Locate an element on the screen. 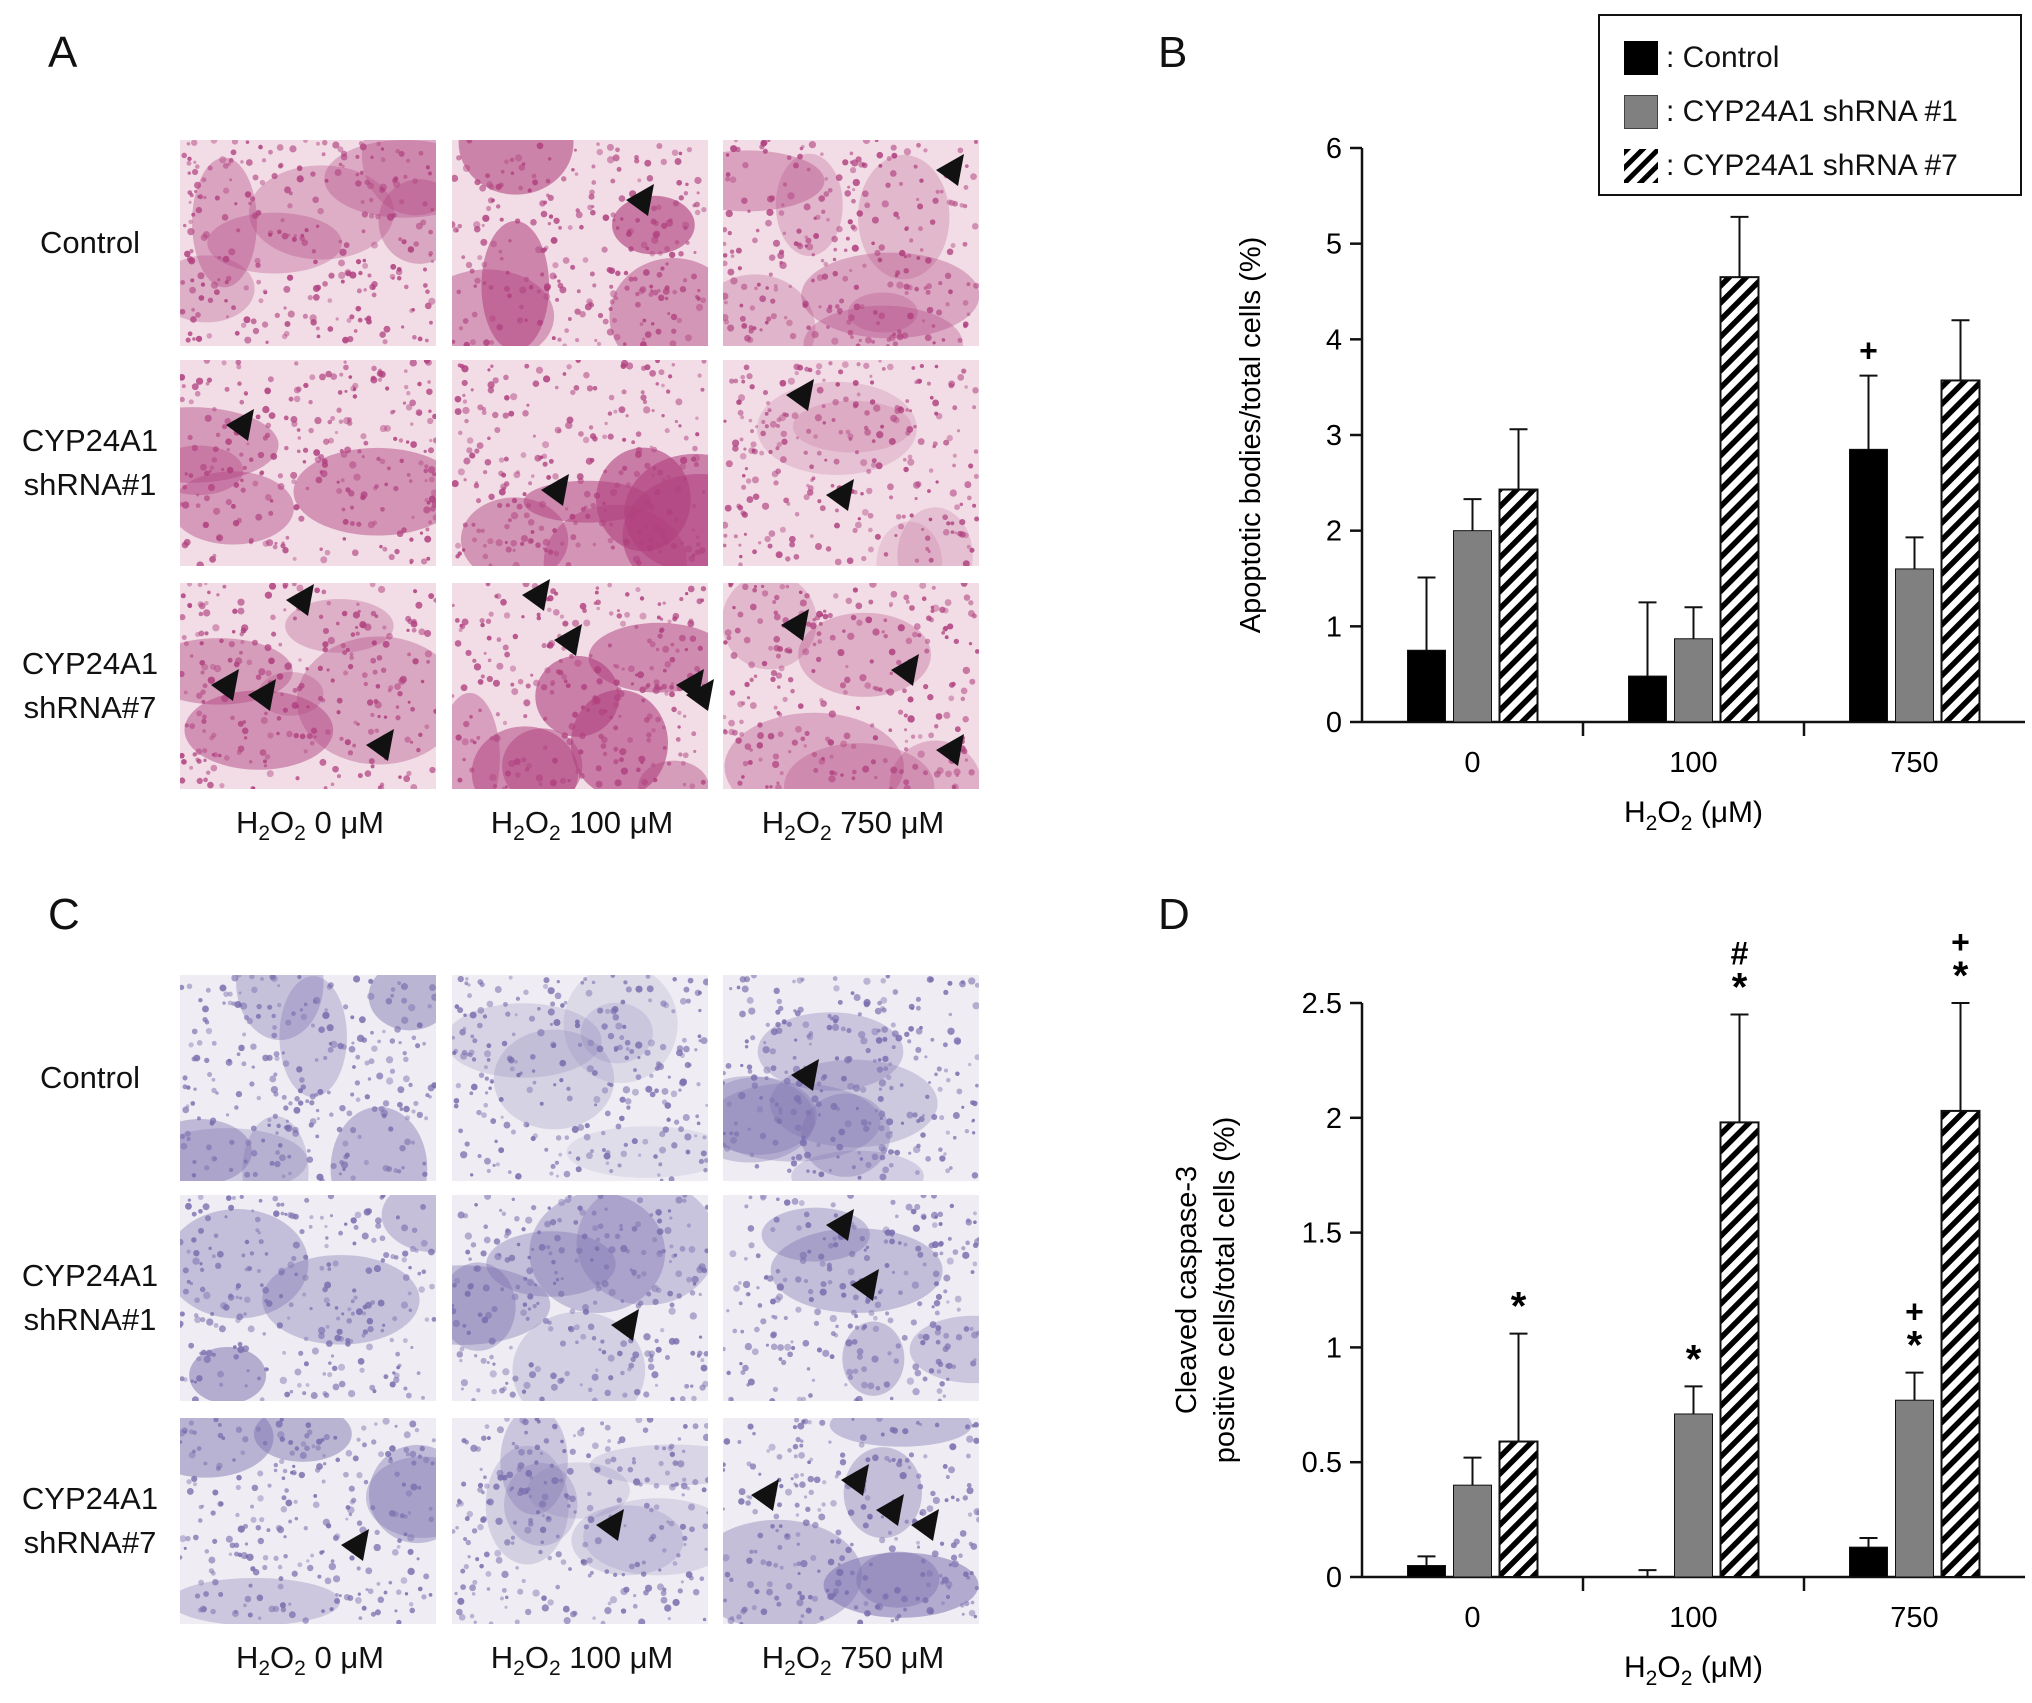  legend-swatch-shrna7 is located at coordinates (1641, 166).